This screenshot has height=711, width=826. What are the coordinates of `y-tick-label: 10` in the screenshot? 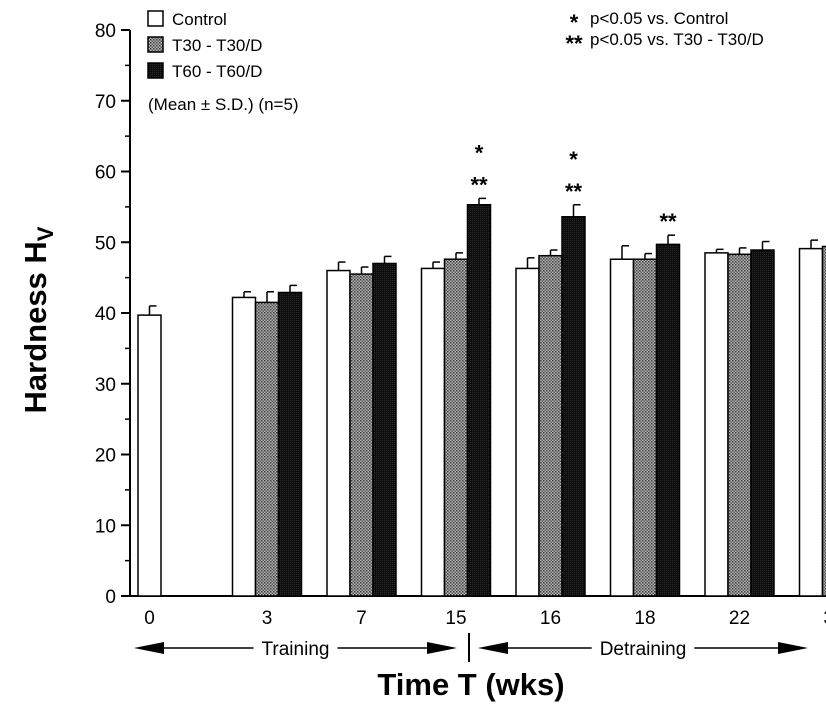 It's located at (105, 526).